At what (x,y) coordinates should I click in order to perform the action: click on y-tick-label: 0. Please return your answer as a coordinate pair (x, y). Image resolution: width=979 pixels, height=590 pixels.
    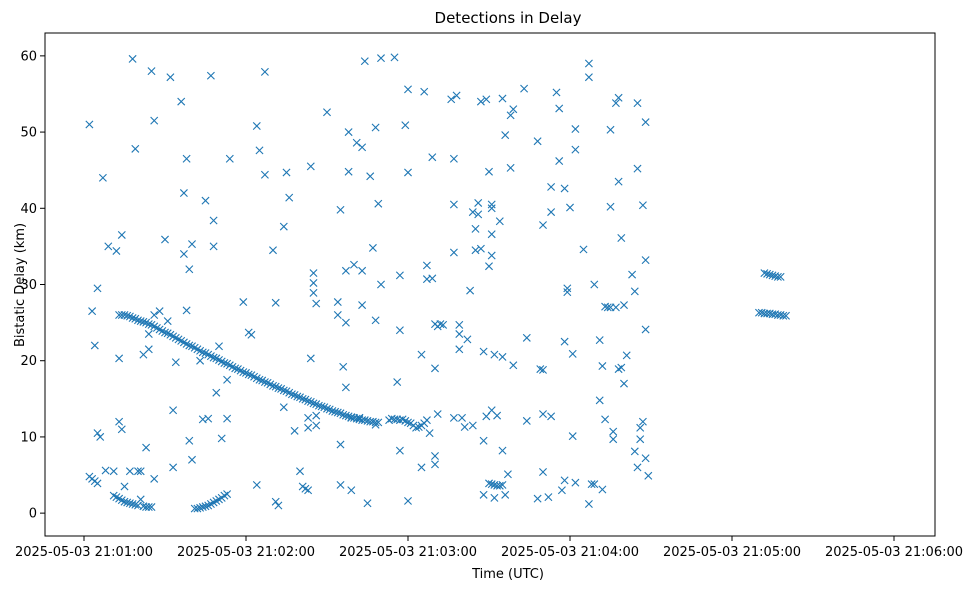
    Looking at the image, I should click on (33, 514).